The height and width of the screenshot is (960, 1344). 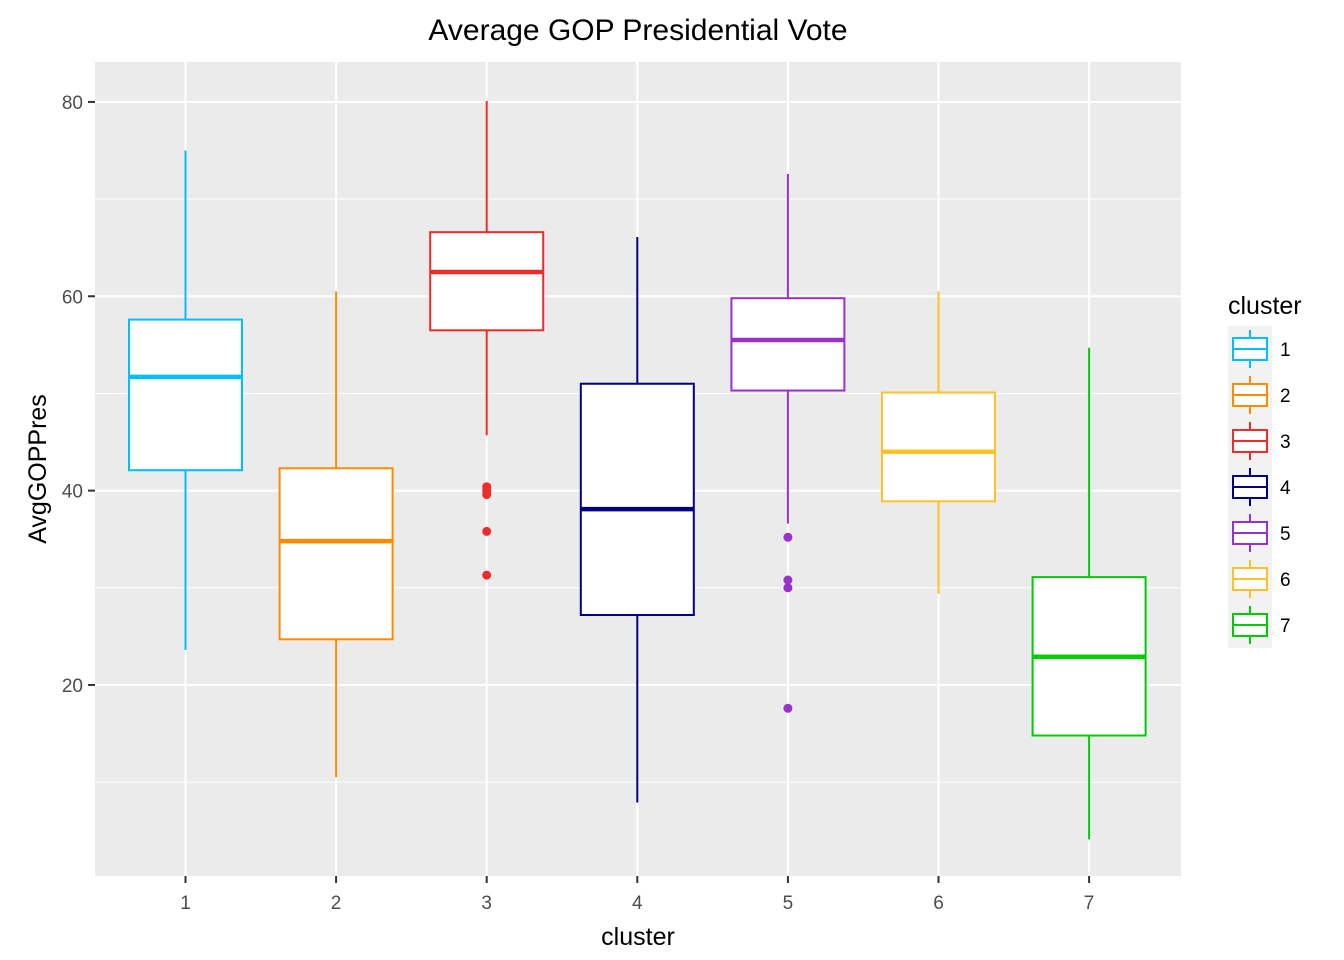 I want to click on legend-label-5: 5, so click(x=1285, y=534).